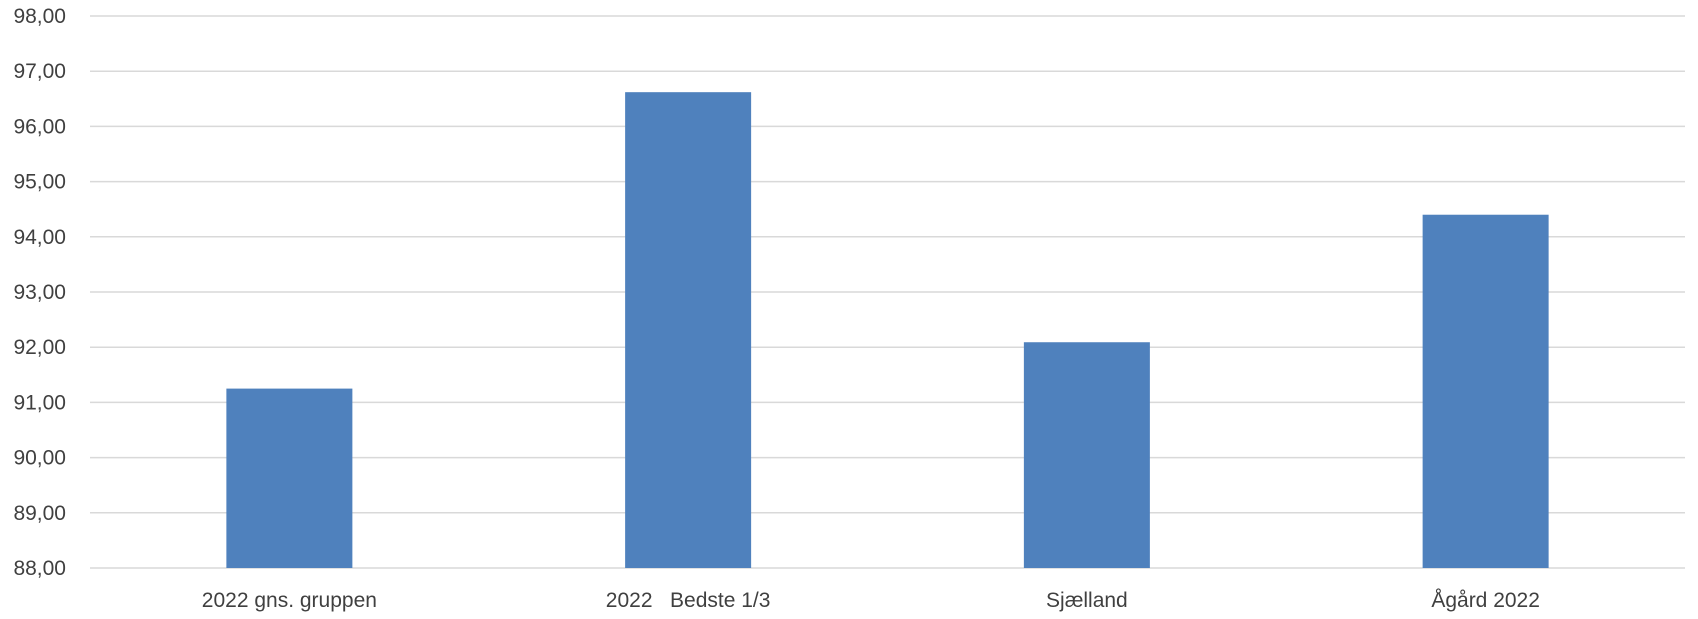 The height and width of the screenshot is (619, 1698). I want to click on y-tick-label: 93,00, so click(39, 292).